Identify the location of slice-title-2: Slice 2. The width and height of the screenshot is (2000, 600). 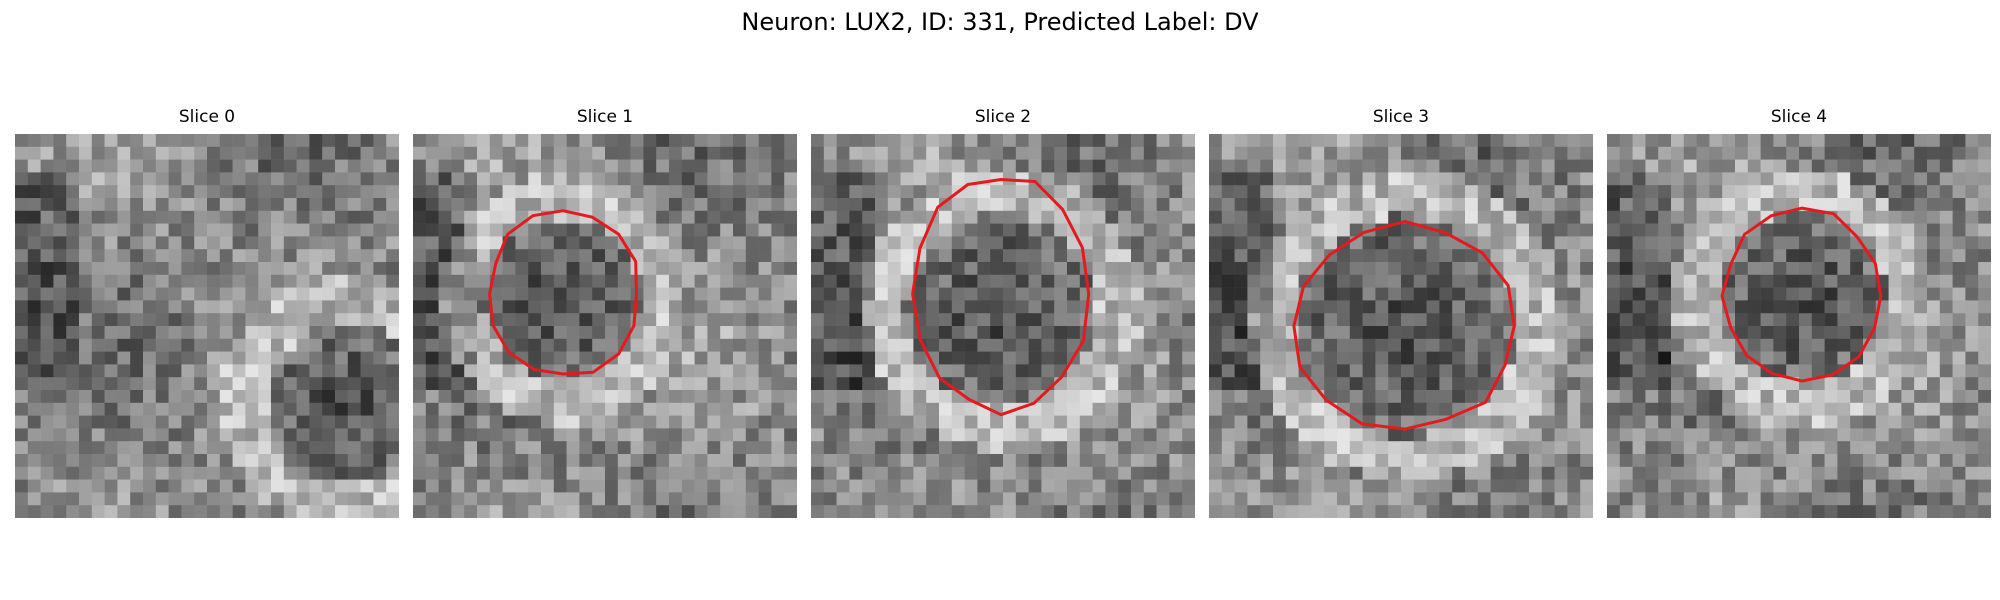
(1003, 117).